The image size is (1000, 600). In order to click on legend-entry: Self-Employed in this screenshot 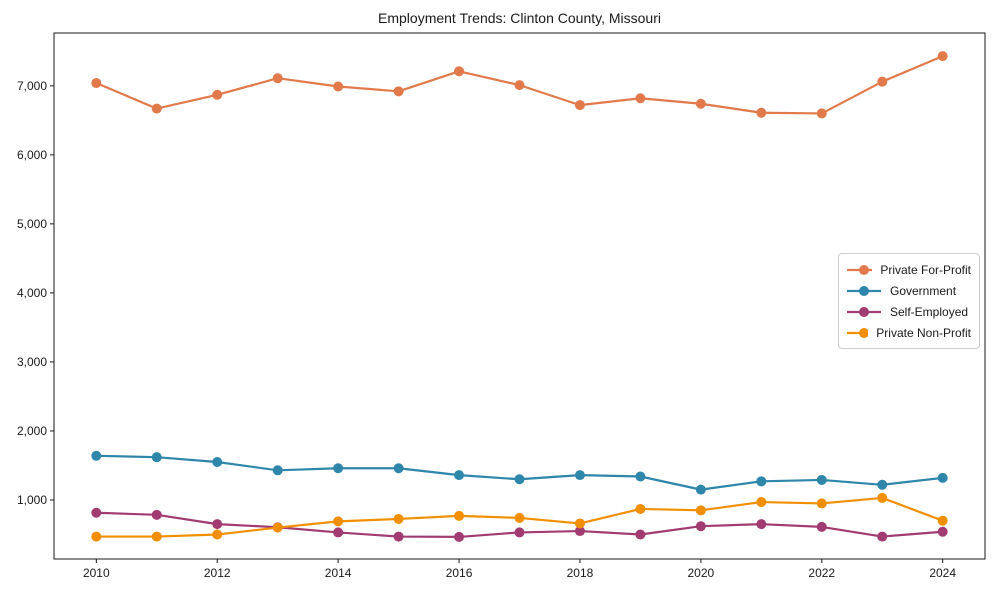, I will do `click(908, 311)`.